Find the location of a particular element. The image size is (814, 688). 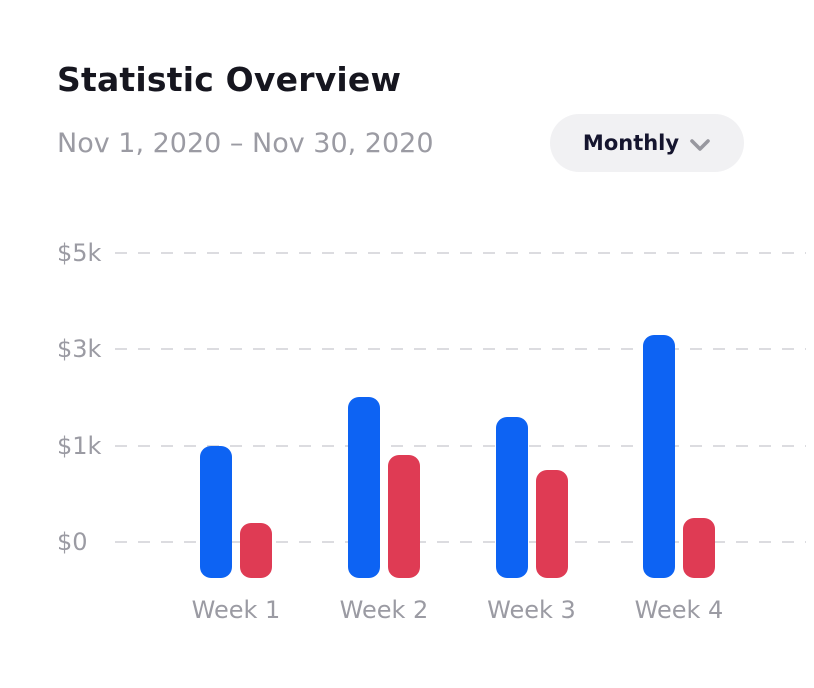

y-axis-tick-label: $5k is located at coordinates (79, 253).